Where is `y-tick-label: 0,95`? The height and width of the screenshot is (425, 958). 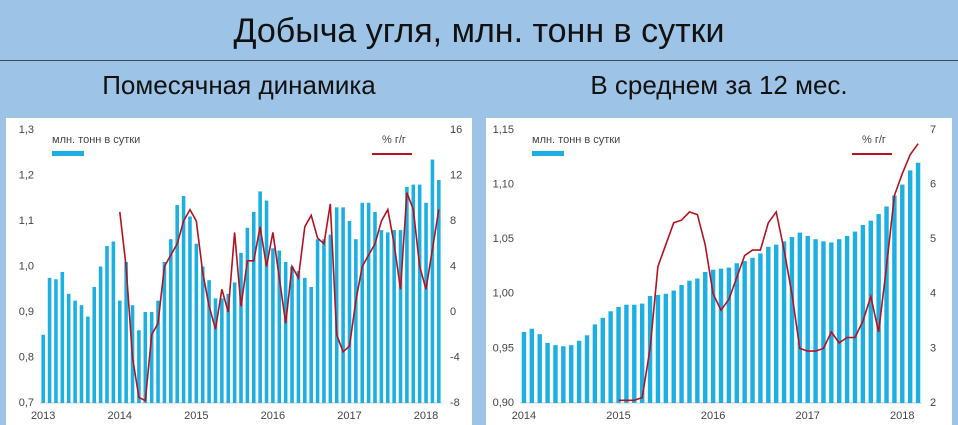
y-tick-label: 0,95 is located at coordinates (503, 348).